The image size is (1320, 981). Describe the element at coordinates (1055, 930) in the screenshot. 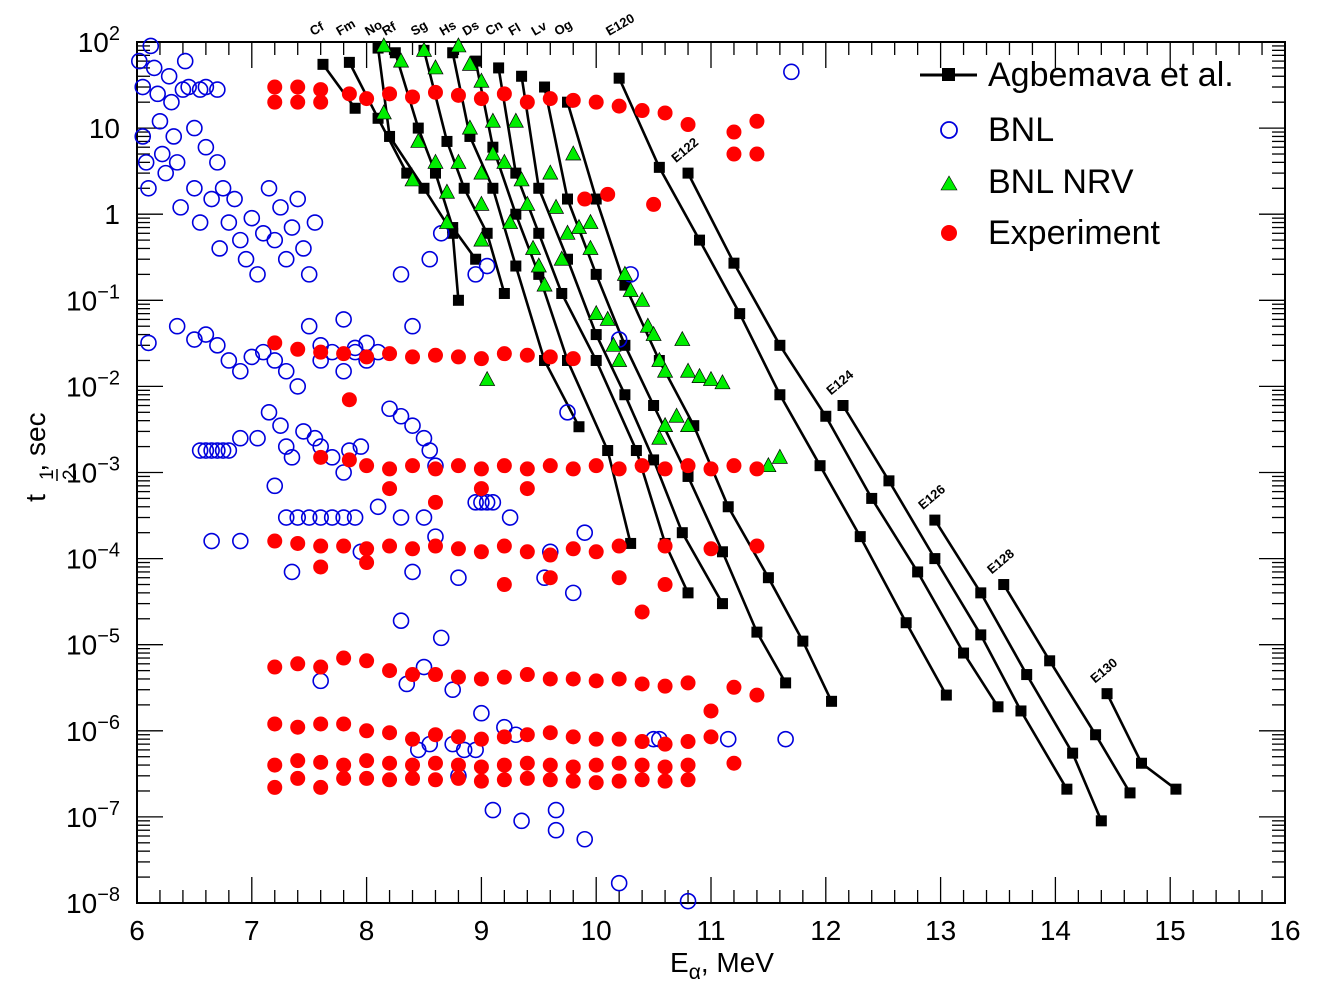

I see `x-tick-label: 14` at that location.